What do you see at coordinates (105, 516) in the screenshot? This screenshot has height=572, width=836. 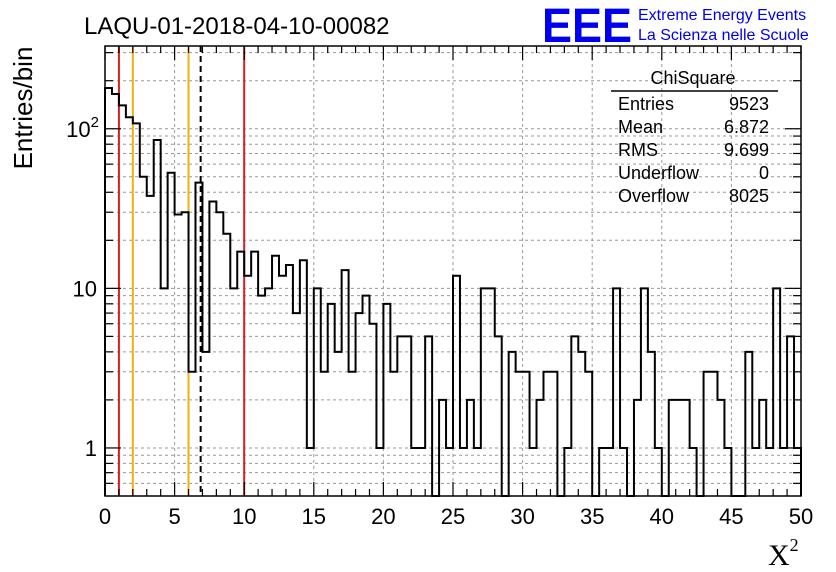 I see `x-tick-label-0: 0` at bounding box center [105, 516].